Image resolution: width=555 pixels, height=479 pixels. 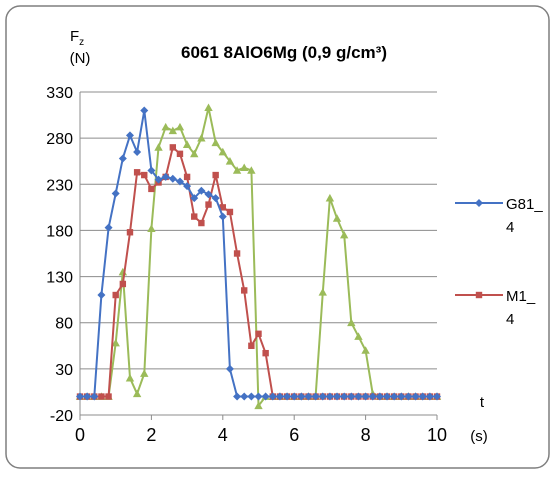 I want to click on x-tick-label: 6, so click(x=294, y=435).